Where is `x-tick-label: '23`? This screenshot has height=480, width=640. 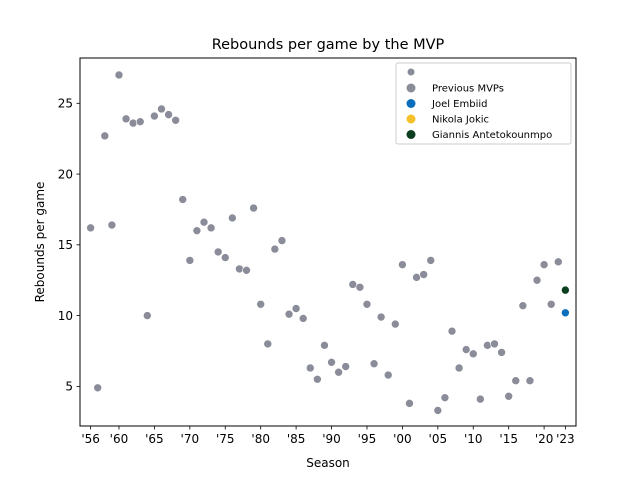
x-tick-label: '23 is located at coordinates (565, 439).